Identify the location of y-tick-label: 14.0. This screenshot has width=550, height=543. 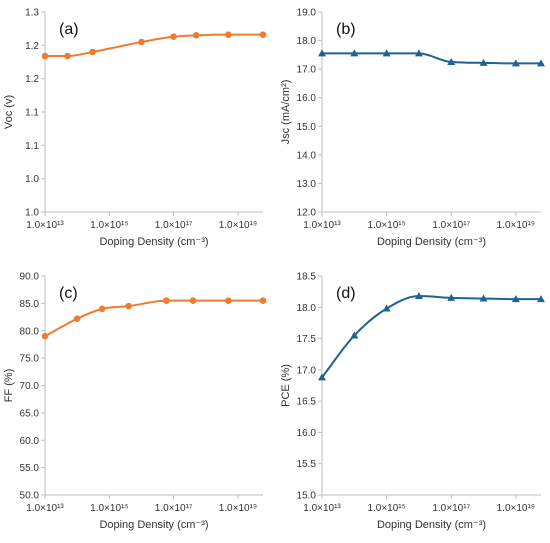
(307, 155).